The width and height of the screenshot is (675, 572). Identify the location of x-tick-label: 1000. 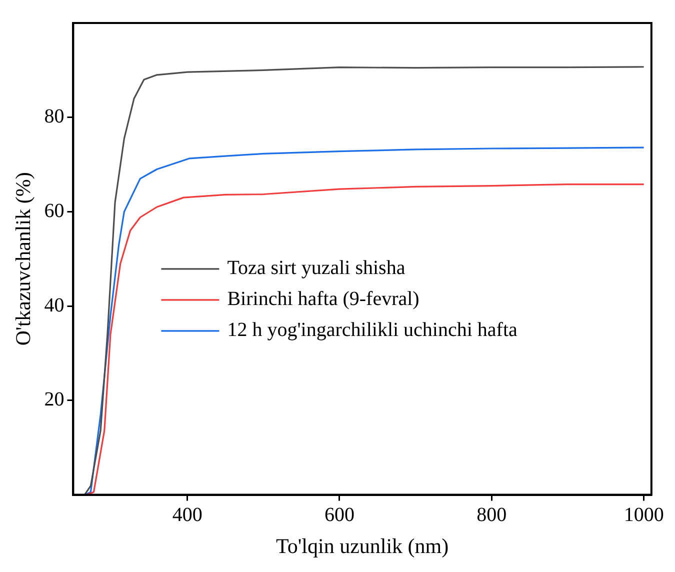
(644, 515).